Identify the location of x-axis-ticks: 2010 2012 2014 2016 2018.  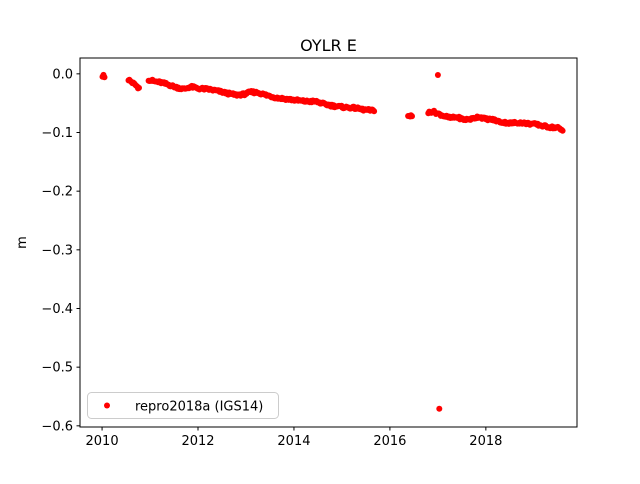
(294, 438).